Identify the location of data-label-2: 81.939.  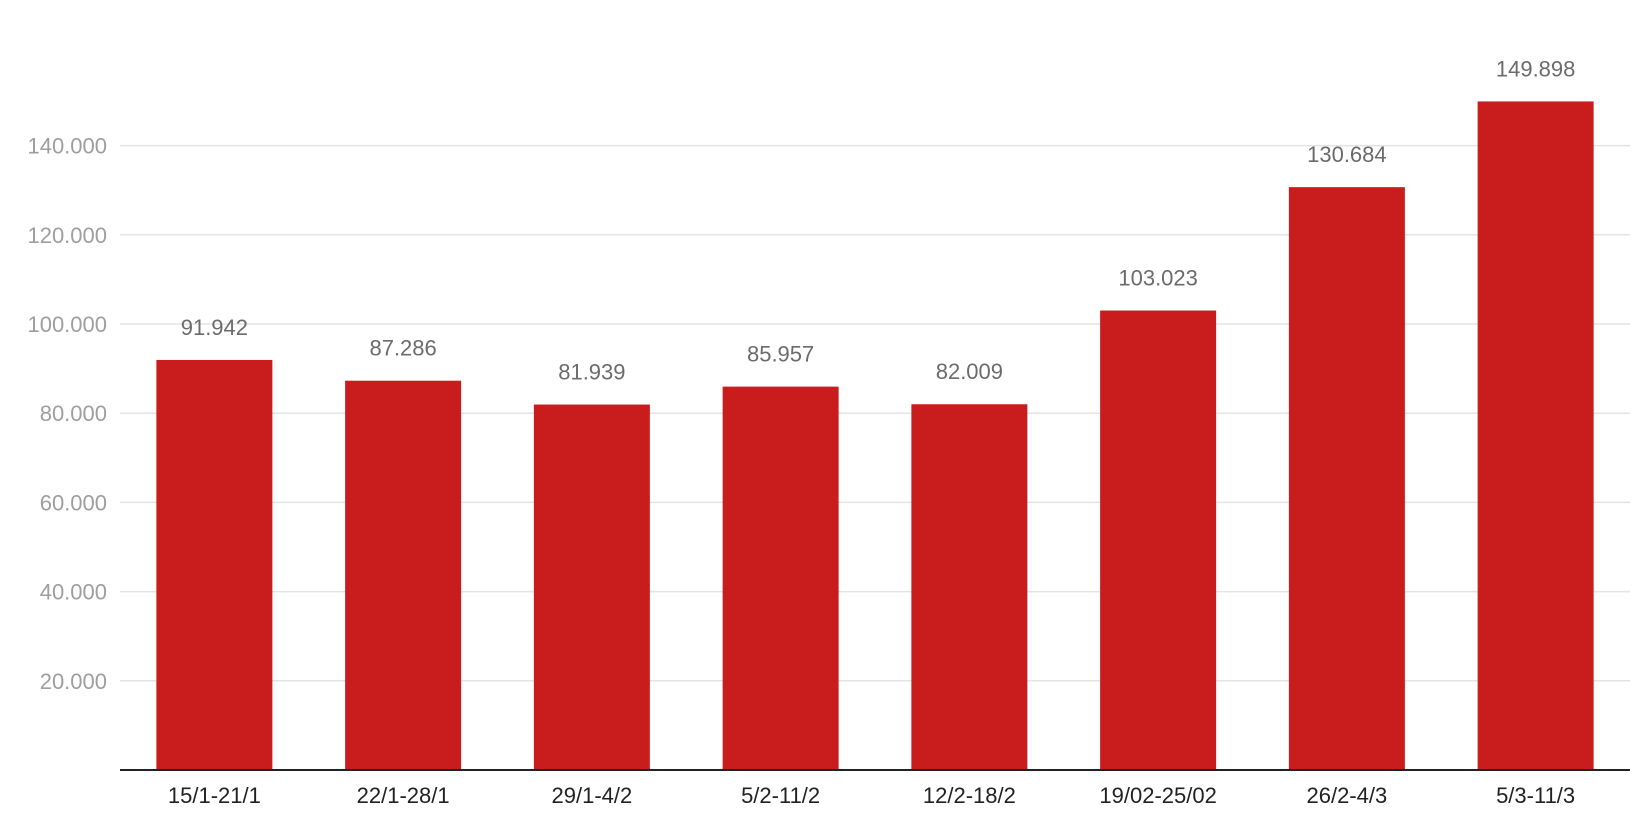
(591, 372).